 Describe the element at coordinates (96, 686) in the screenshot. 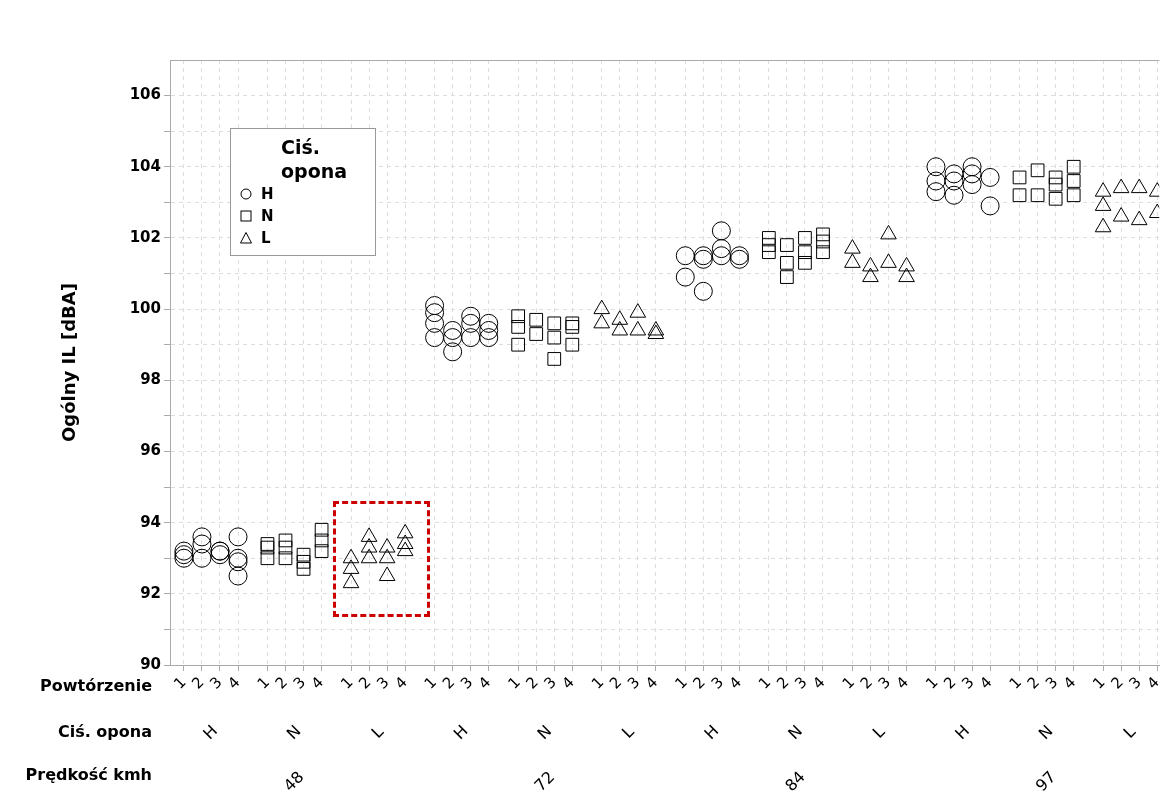

I see `text: Powtórzenie` at that location.